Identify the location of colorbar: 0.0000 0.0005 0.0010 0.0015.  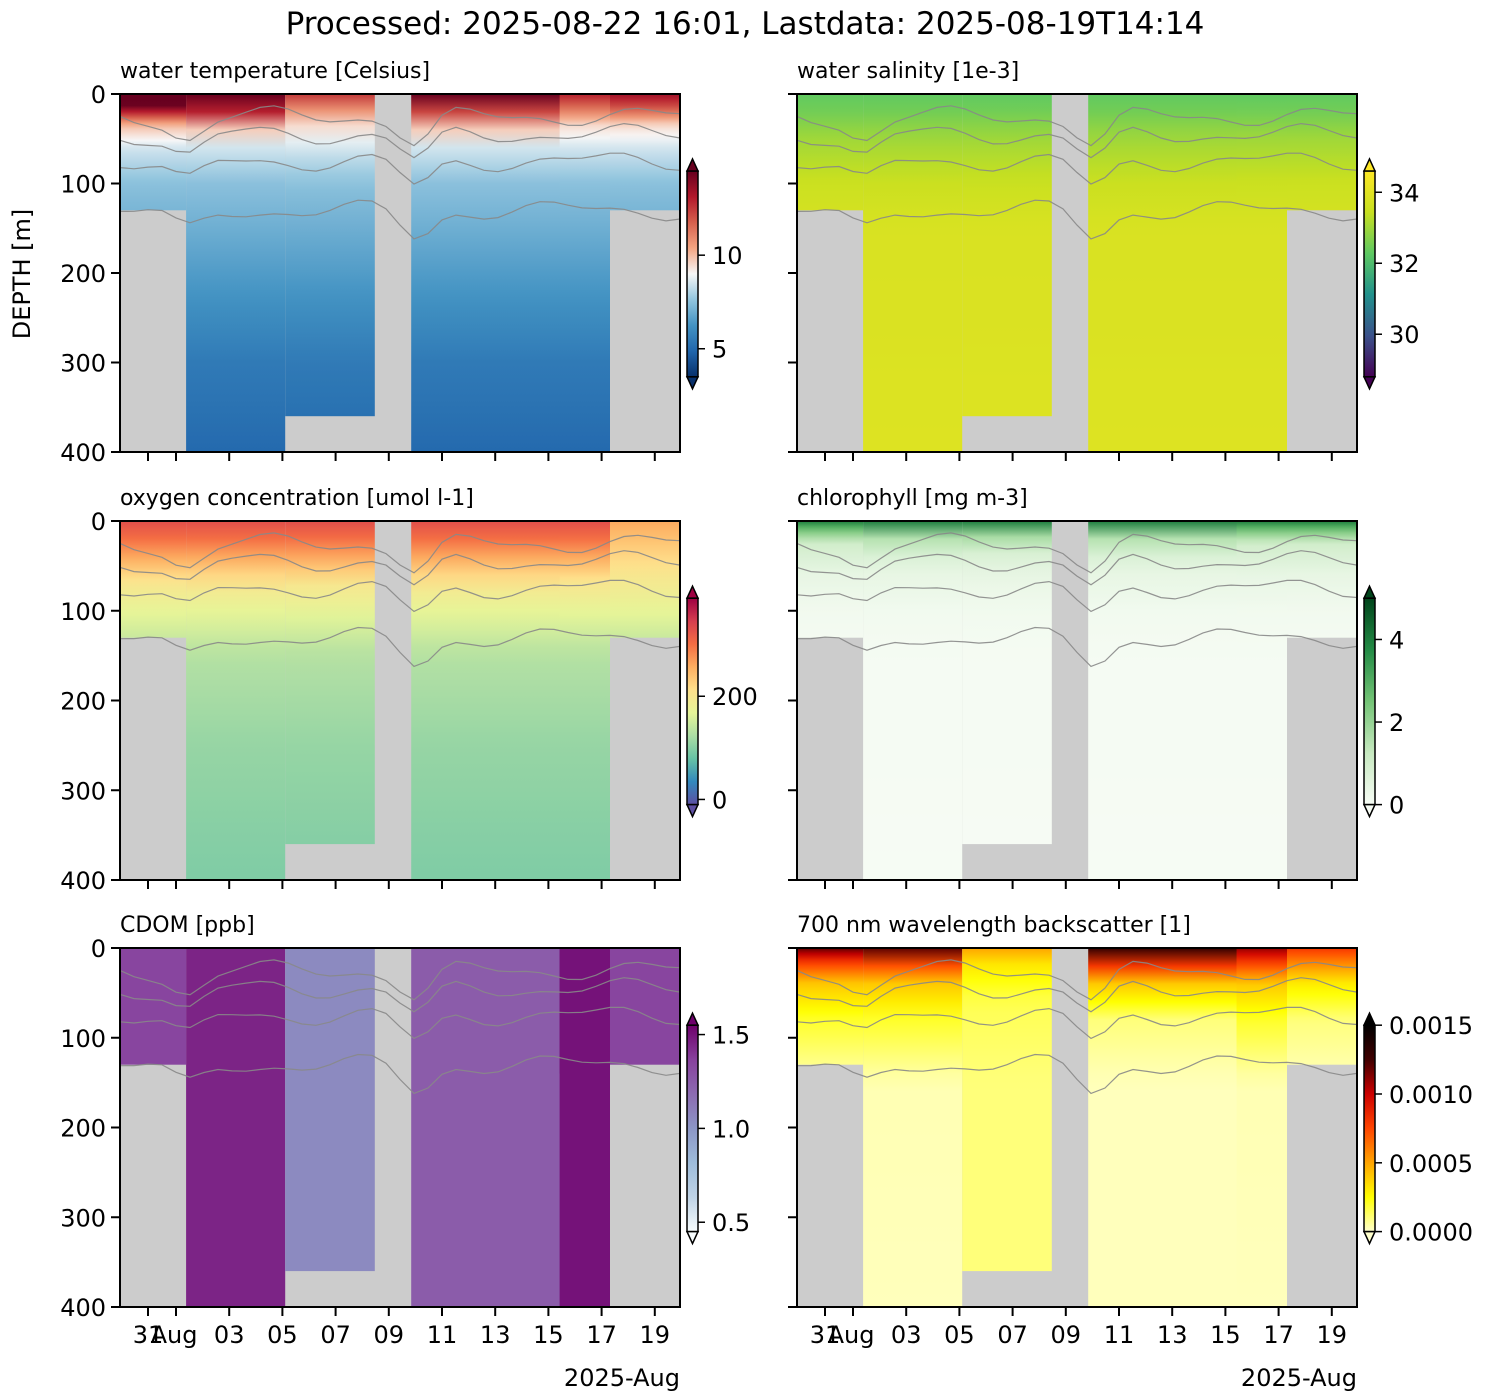
(1417, 1129).